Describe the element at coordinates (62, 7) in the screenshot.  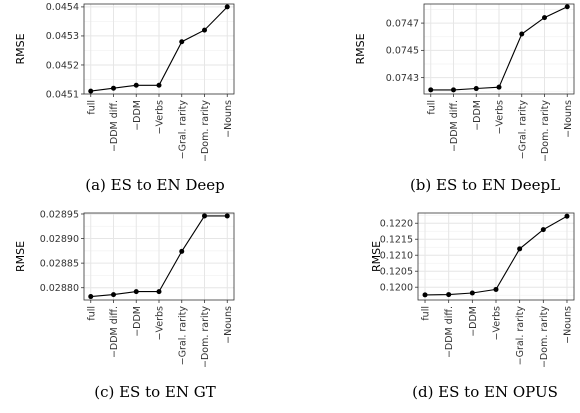
I see `y-tick-label: 0.0454` at that location.